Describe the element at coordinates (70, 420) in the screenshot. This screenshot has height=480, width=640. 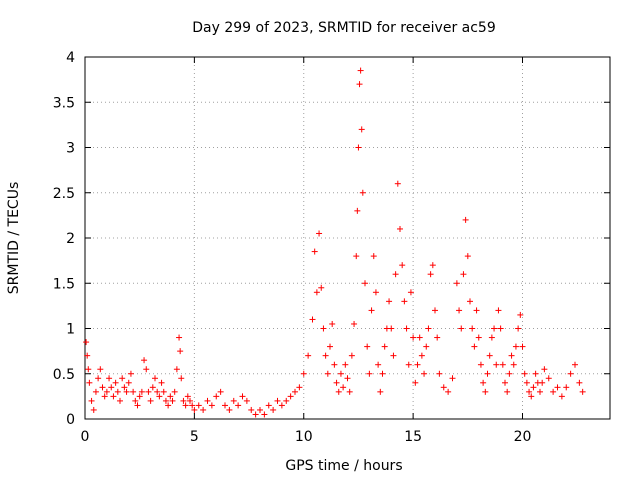
I see `y-tick-label: 0` at that location.